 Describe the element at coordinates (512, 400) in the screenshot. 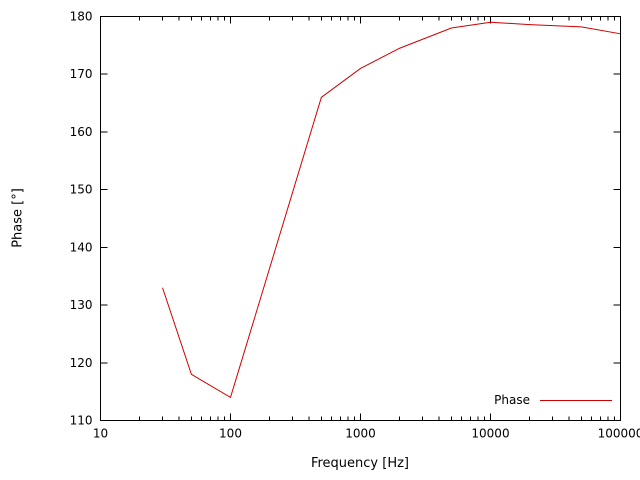

I see `legend-label-phase: Phase` at that location.